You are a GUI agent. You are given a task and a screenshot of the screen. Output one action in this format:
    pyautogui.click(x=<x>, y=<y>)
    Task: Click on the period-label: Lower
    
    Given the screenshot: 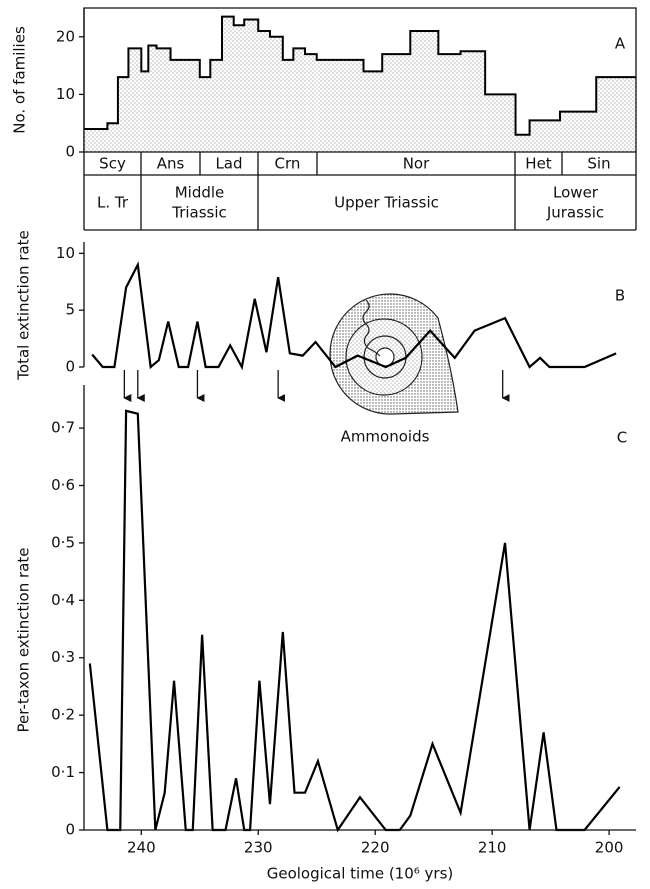 What is the action you would take?
    pyautogui.click(x=576, y=193)
    